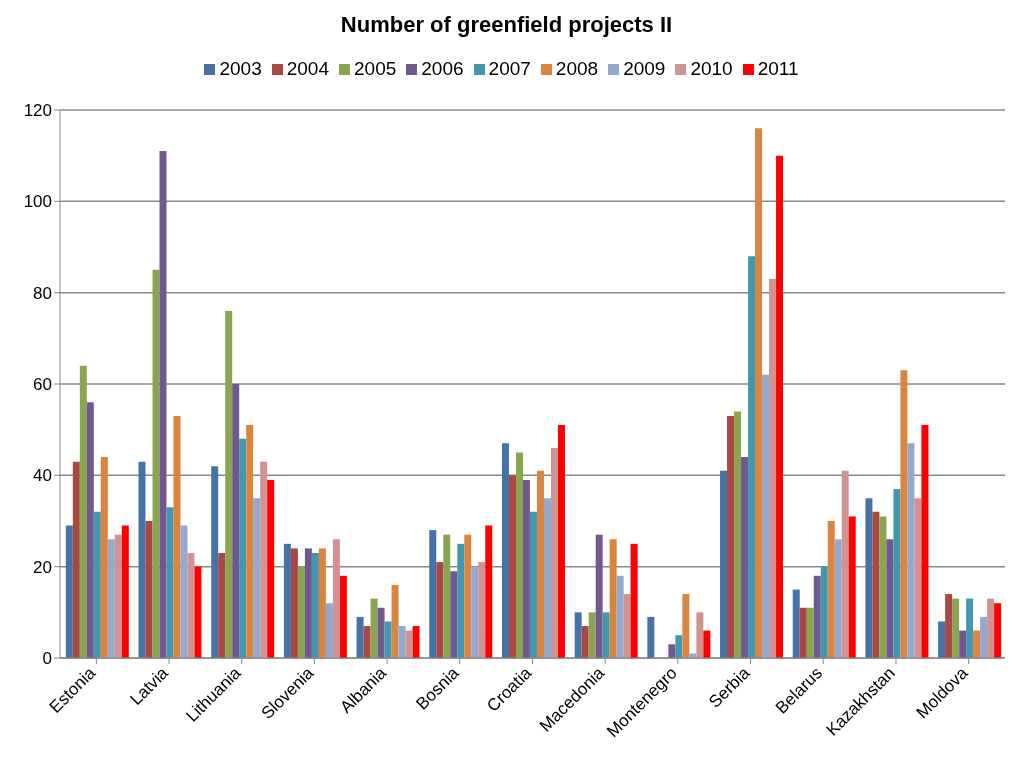  I want to click on y-tick-label: 80, so click(42, 293).